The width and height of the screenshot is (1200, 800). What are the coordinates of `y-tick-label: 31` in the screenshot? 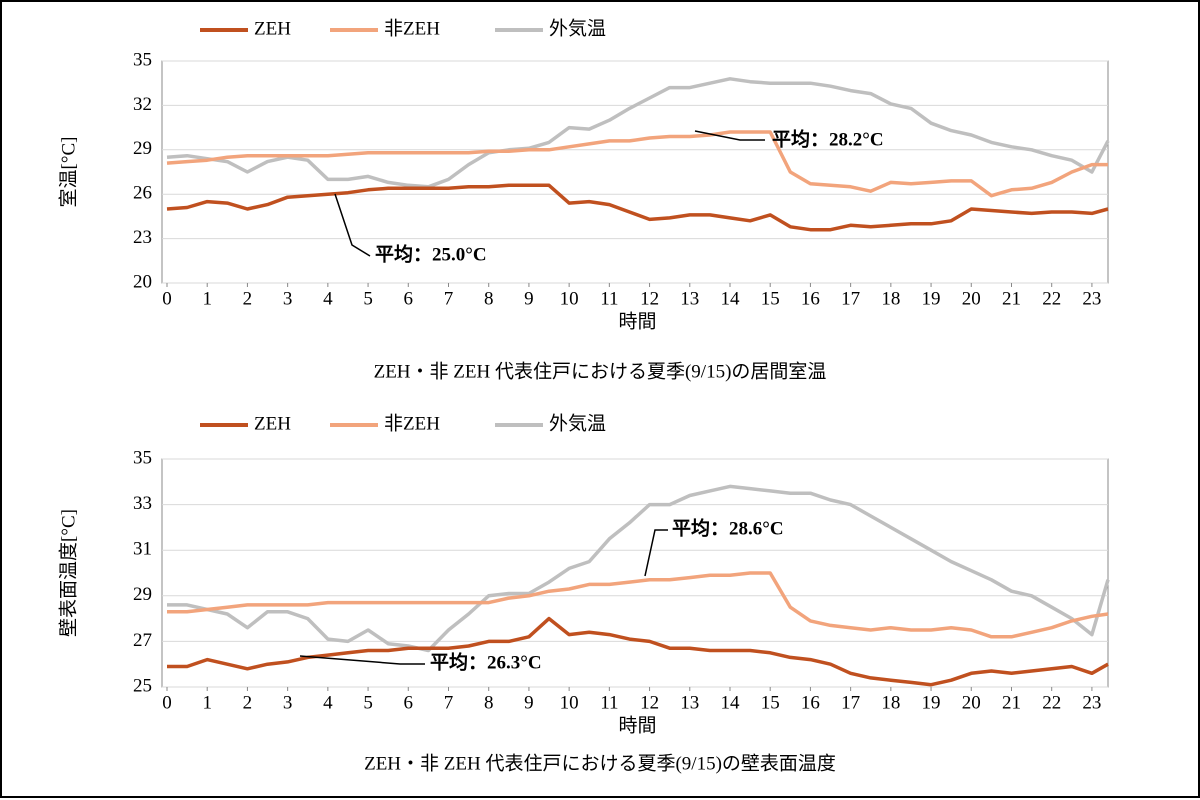 It's located at (142, 549).